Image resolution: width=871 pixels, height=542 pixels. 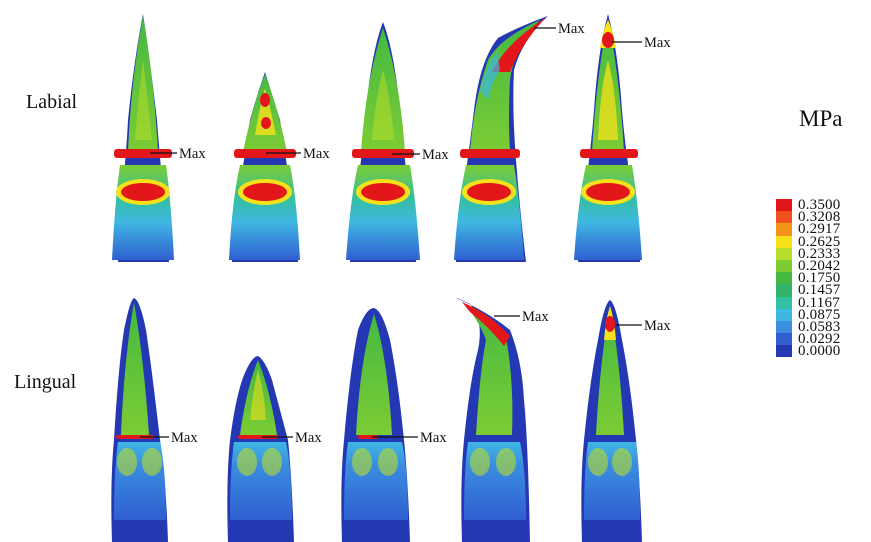 What do you see at coordinates (819, 351) in the screenshot?
I see `legend-value: 0.0000` at bounding box center [819, 351].